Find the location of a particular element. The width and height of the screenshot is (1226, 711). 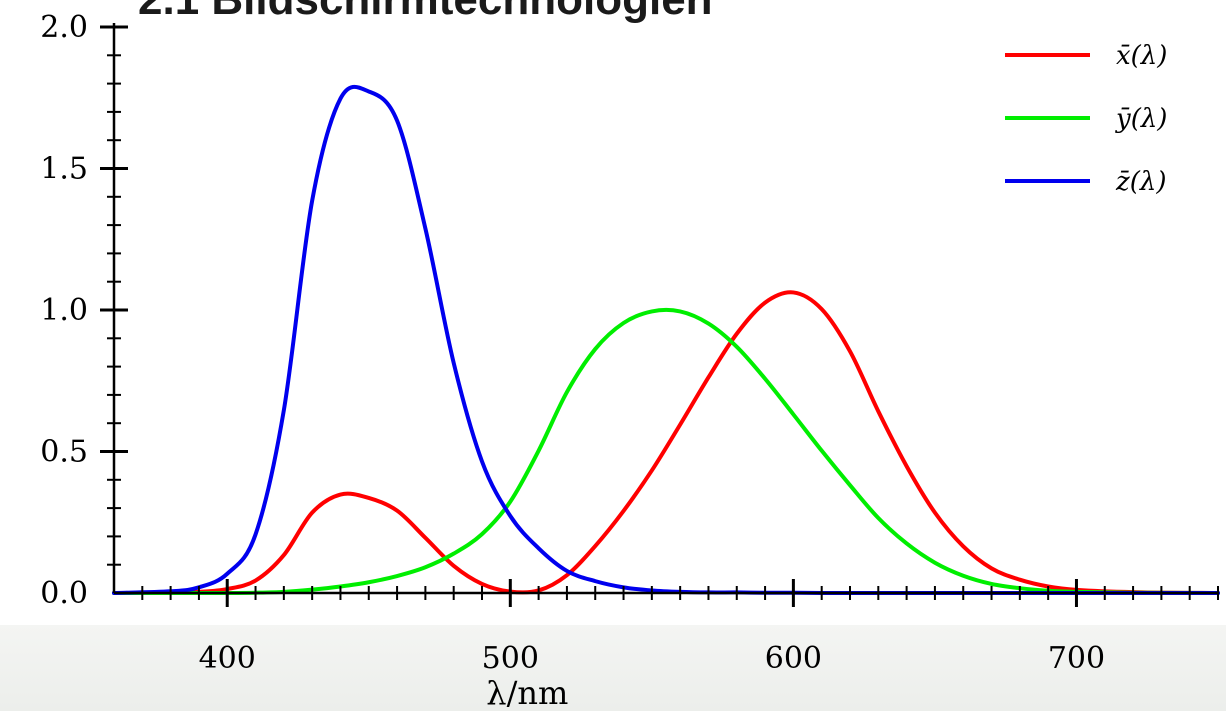

slide-title: 2.1 Bildschirmtechnologien is located at coordinates (425, 11).